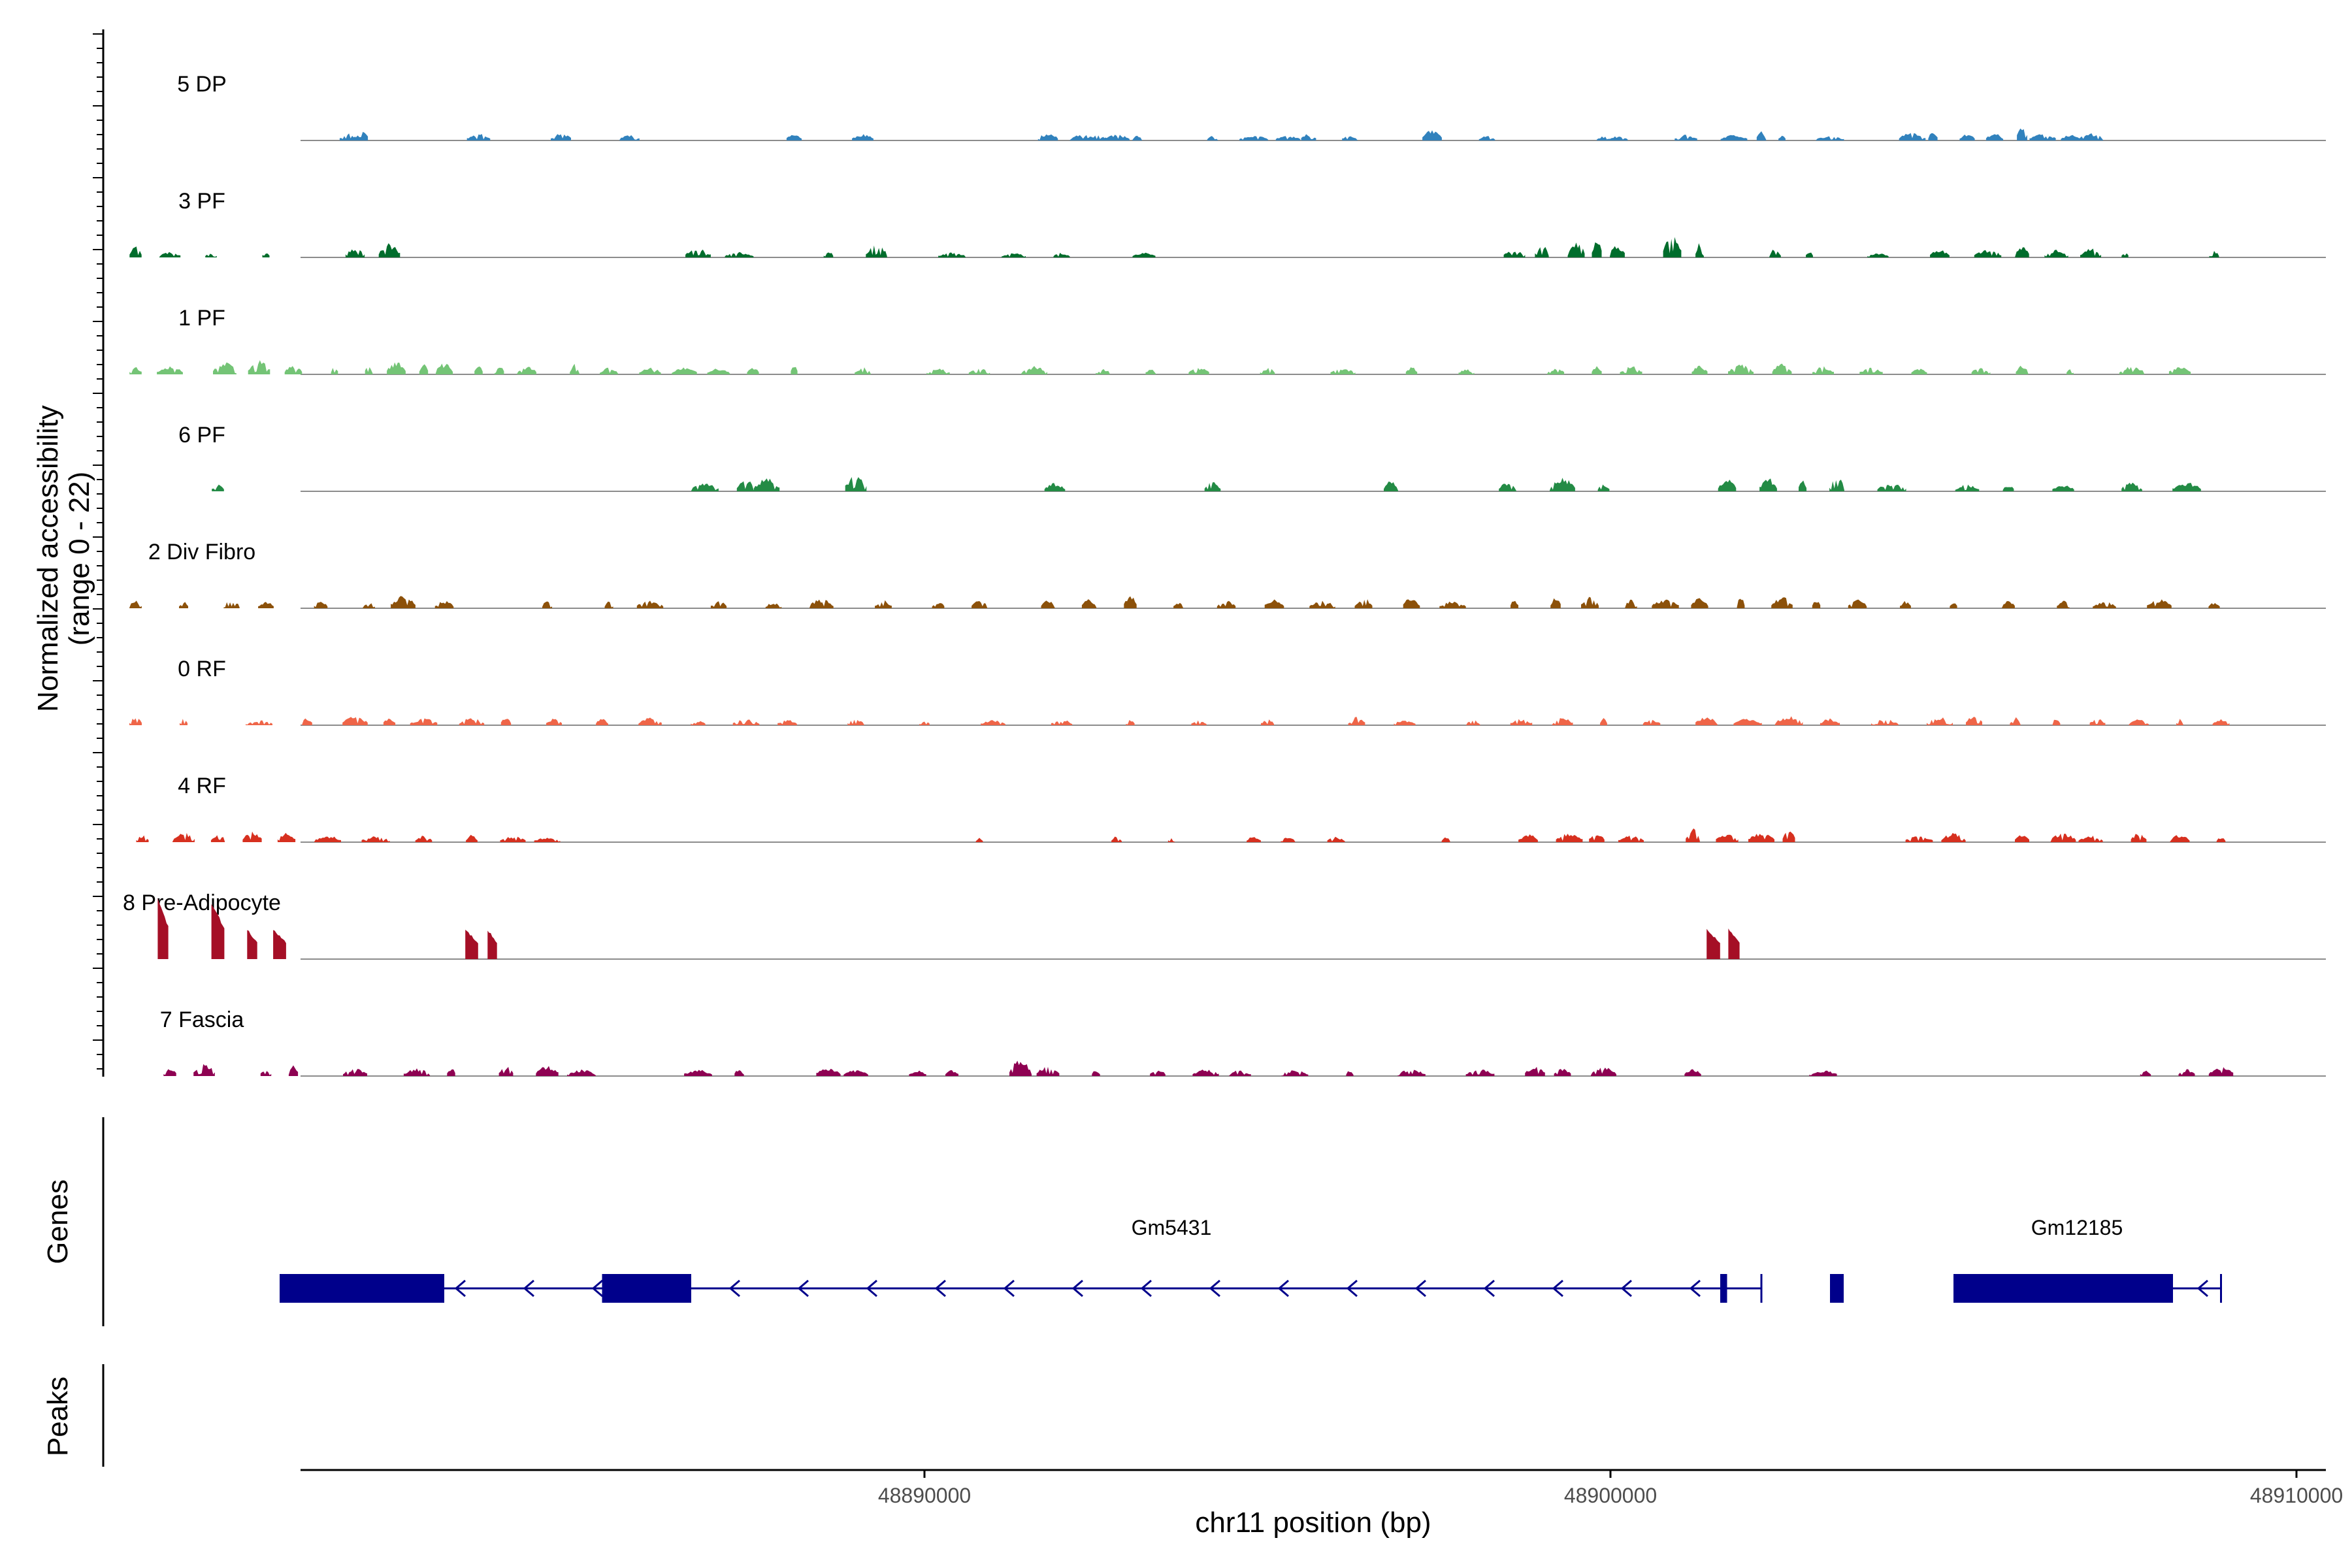  What do you see at coordinates (202, 902) in the screenshot?
I see `track-label: 8 Pre-Adipocyte` at bounding box center [202, 902].